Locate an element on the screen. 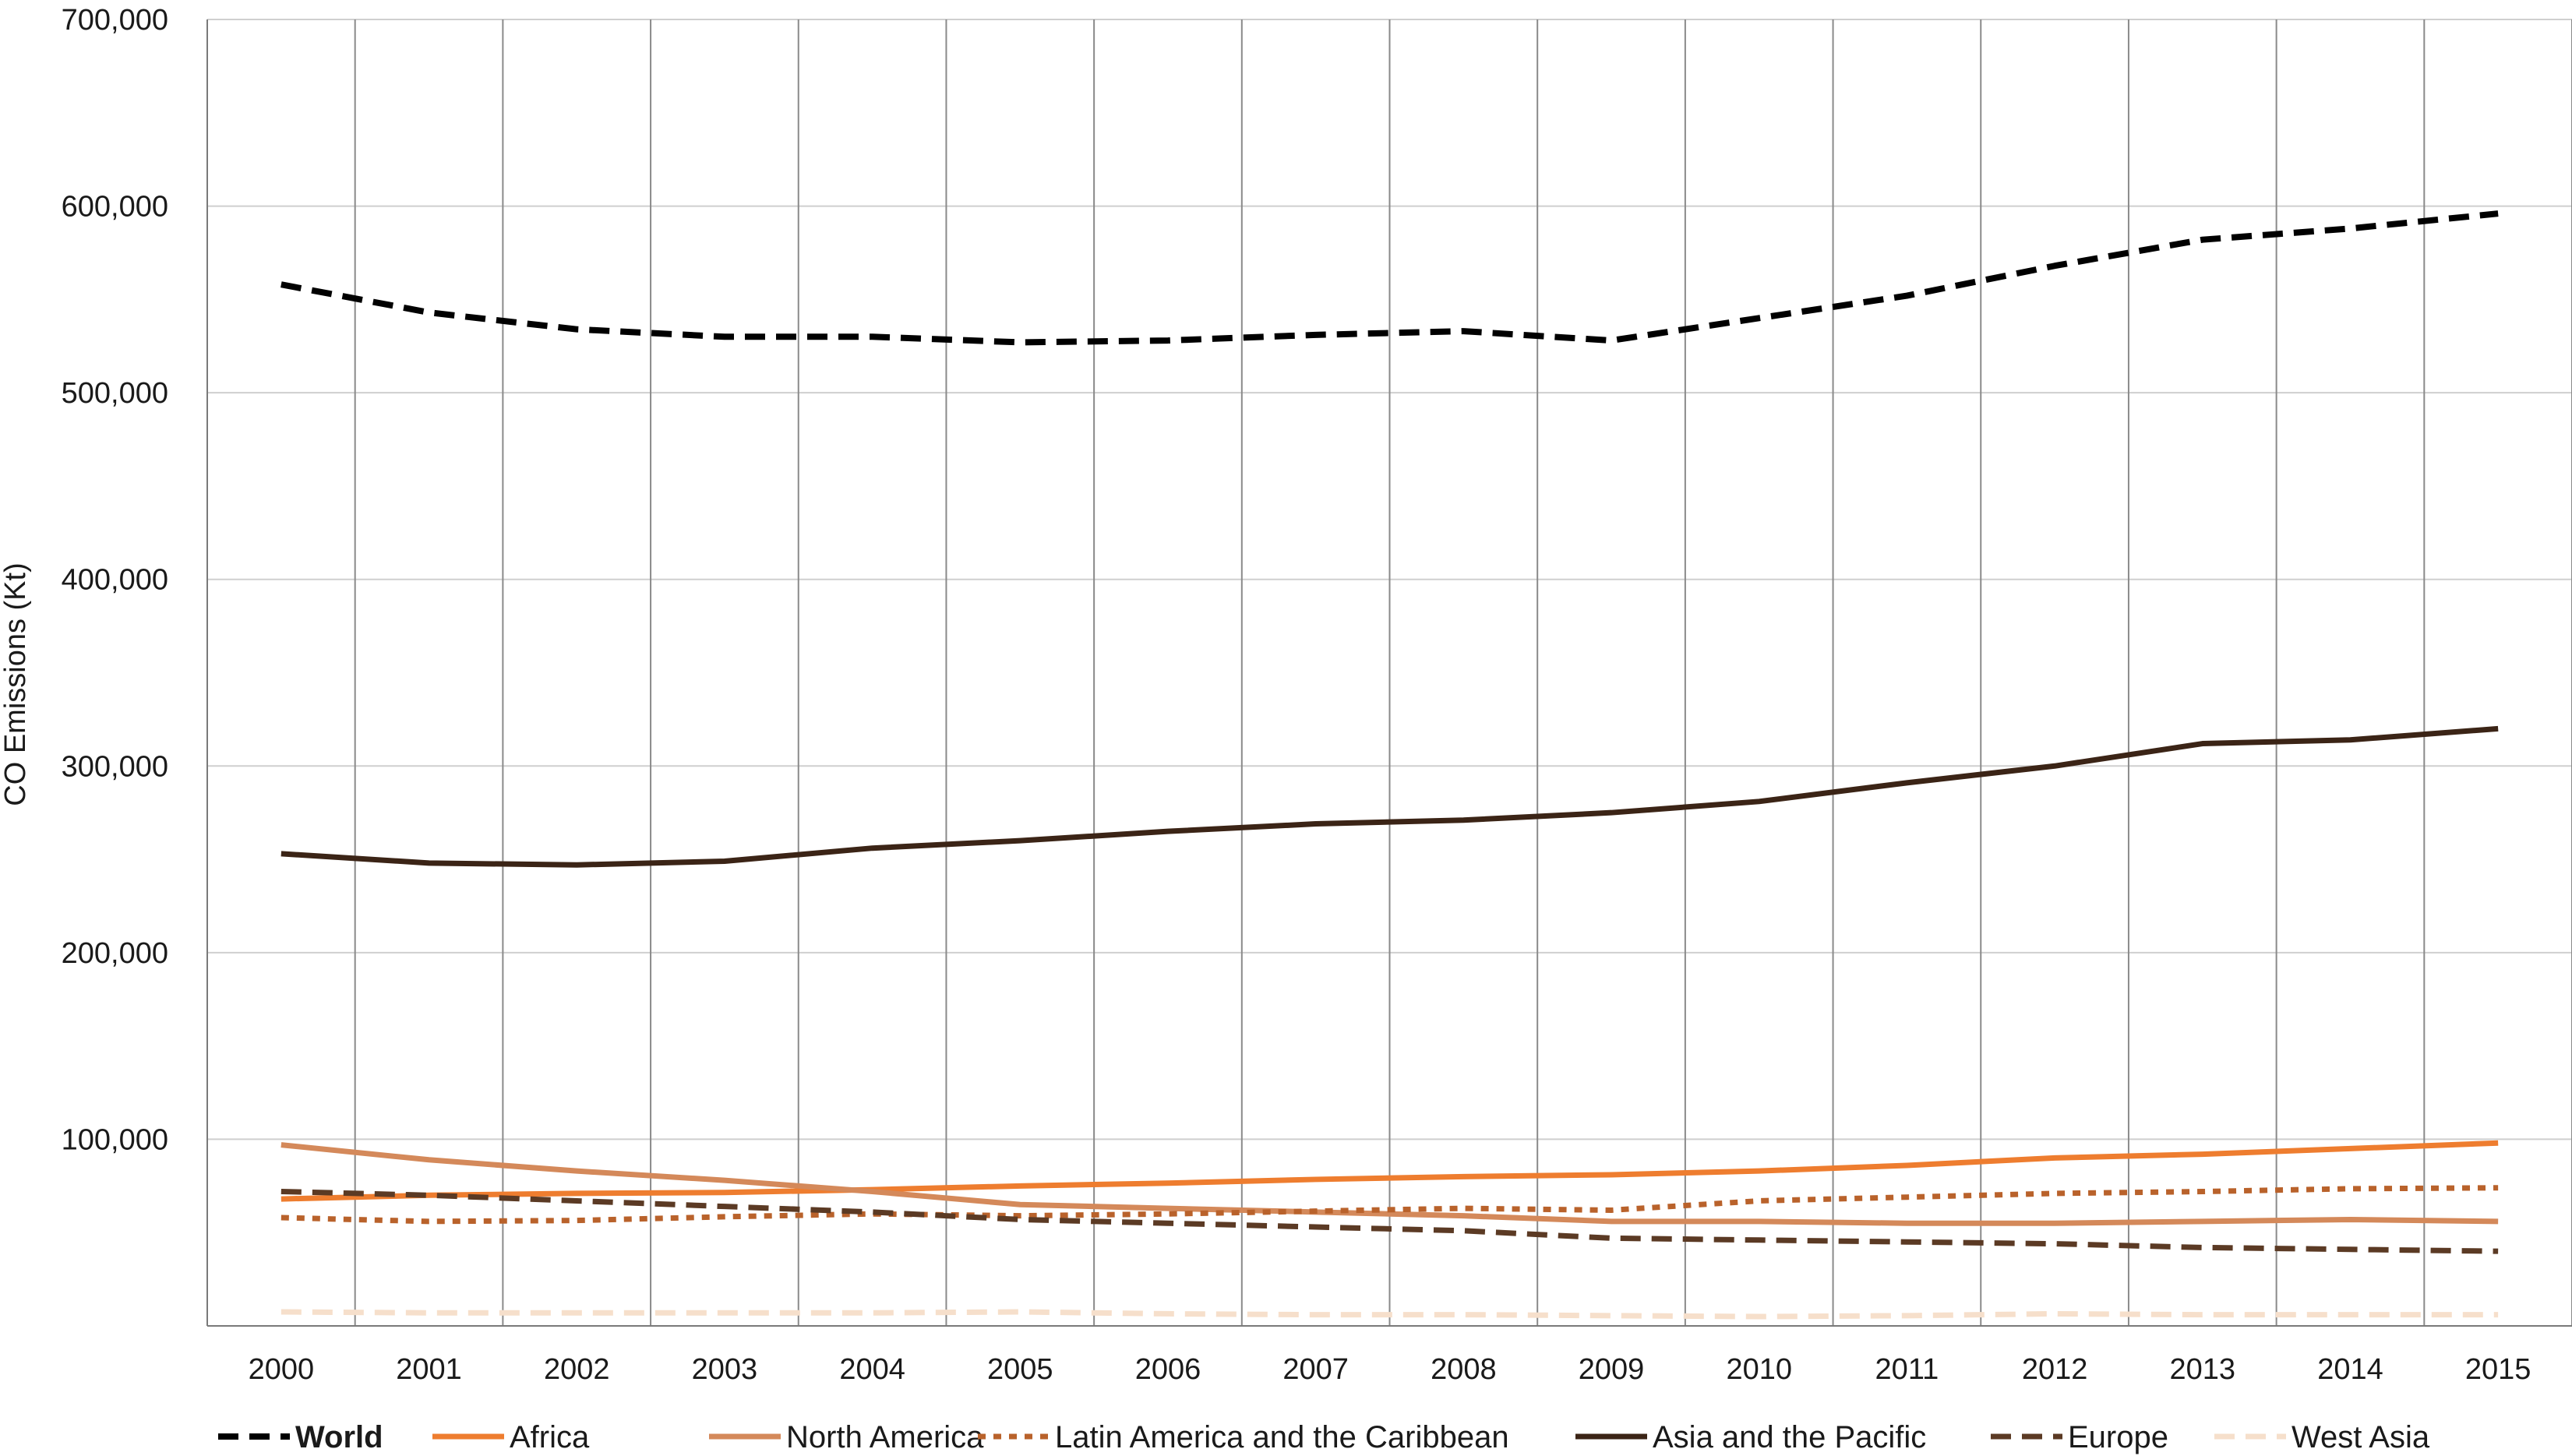  x-tick-label: 2010 is located at coordinates (1759, 1369).